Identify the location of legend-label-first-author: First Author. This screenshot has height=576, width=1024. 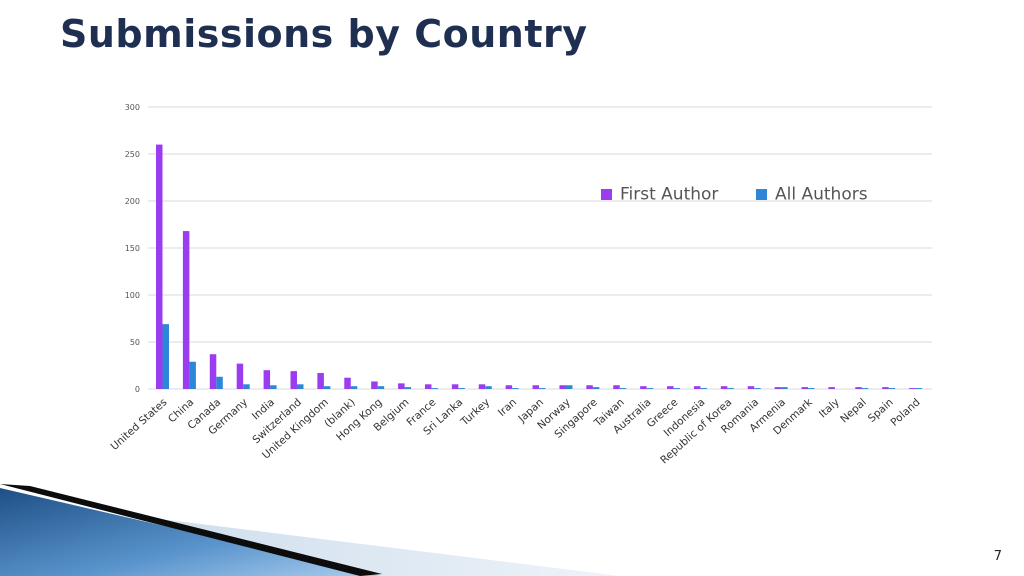
(669, 195).